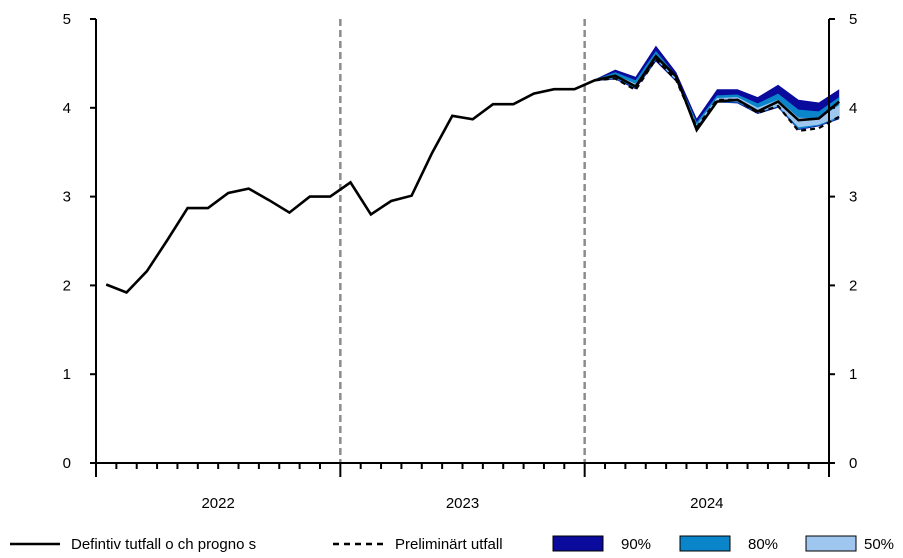  Describe the element at coordinates (67, 197) in the screenshot. I see `y-tick-label-left: 3` at that location.